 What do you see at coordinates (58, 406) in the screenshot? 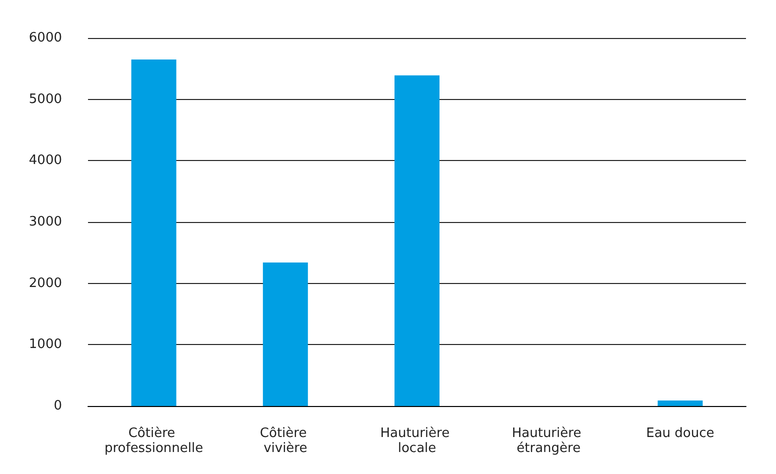
I see `y-tick-label: 0` at bounding box center [58, 406].